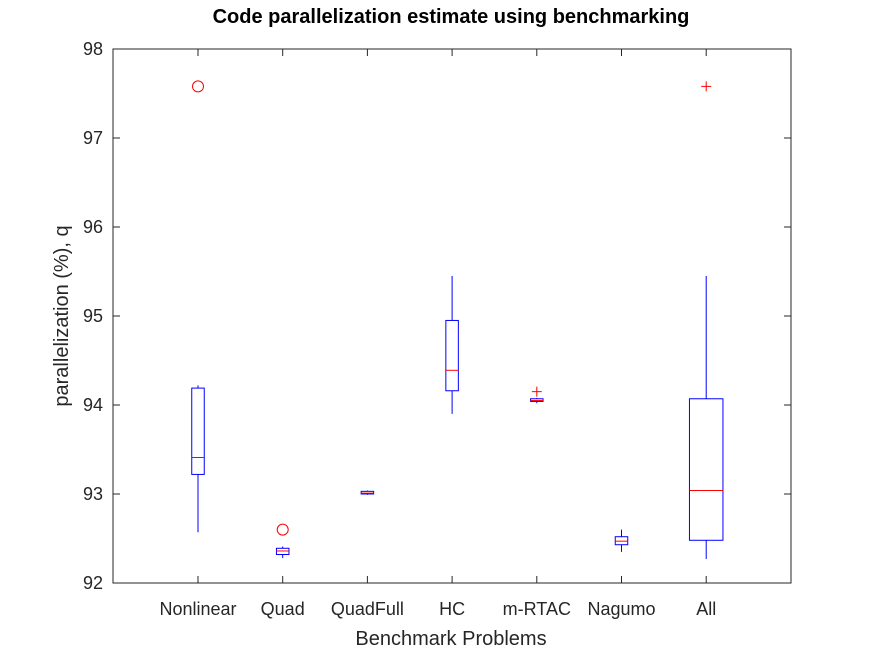 The image size is (874, 655). I want to click on box-all, so click(706, 320).